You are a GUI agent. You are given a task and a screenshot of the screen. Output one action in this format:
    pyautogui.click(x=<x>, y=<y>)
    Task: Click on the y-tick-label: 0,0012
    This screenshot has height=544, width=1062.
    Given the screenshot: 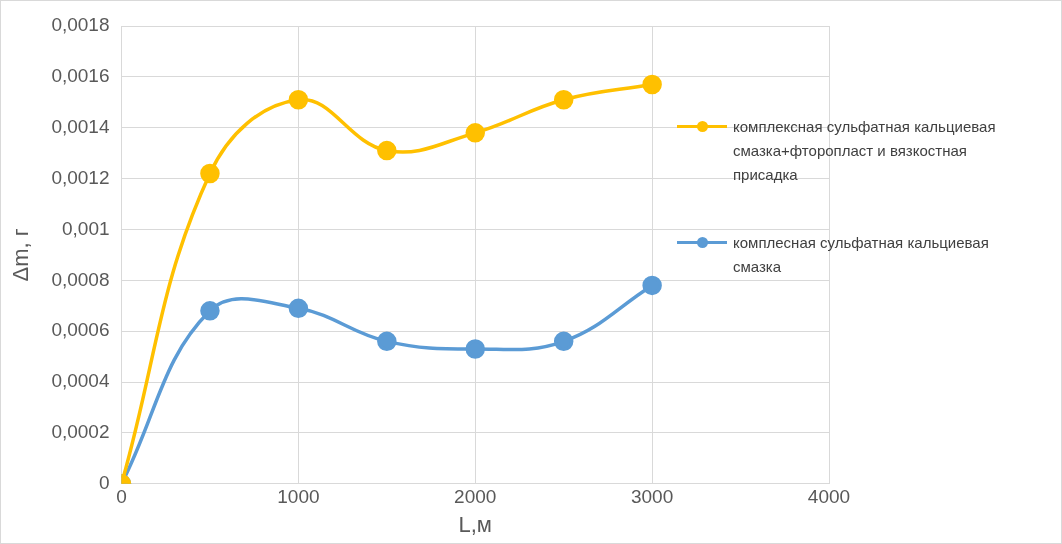 What is the action you would take?
    pyautogui.click(x=80, y=177)
    